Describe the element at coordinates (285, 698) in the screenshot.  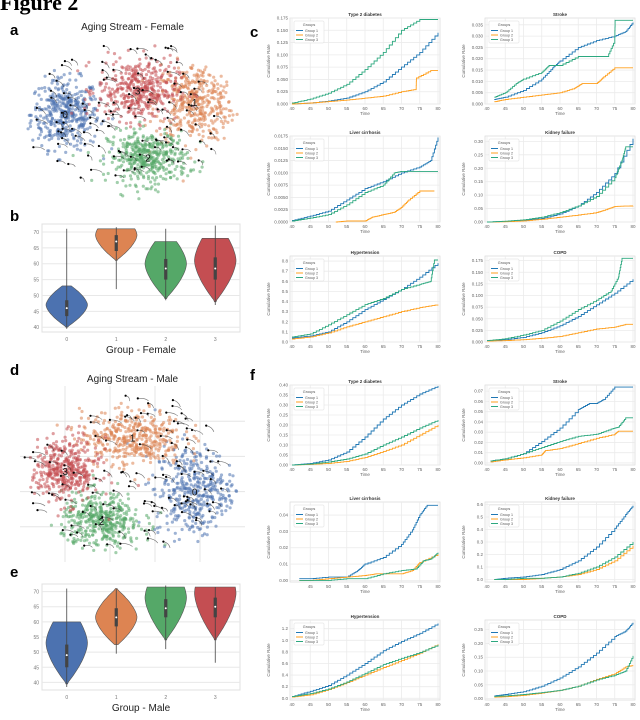
I see `y-tick-label: 0.0` at that location.